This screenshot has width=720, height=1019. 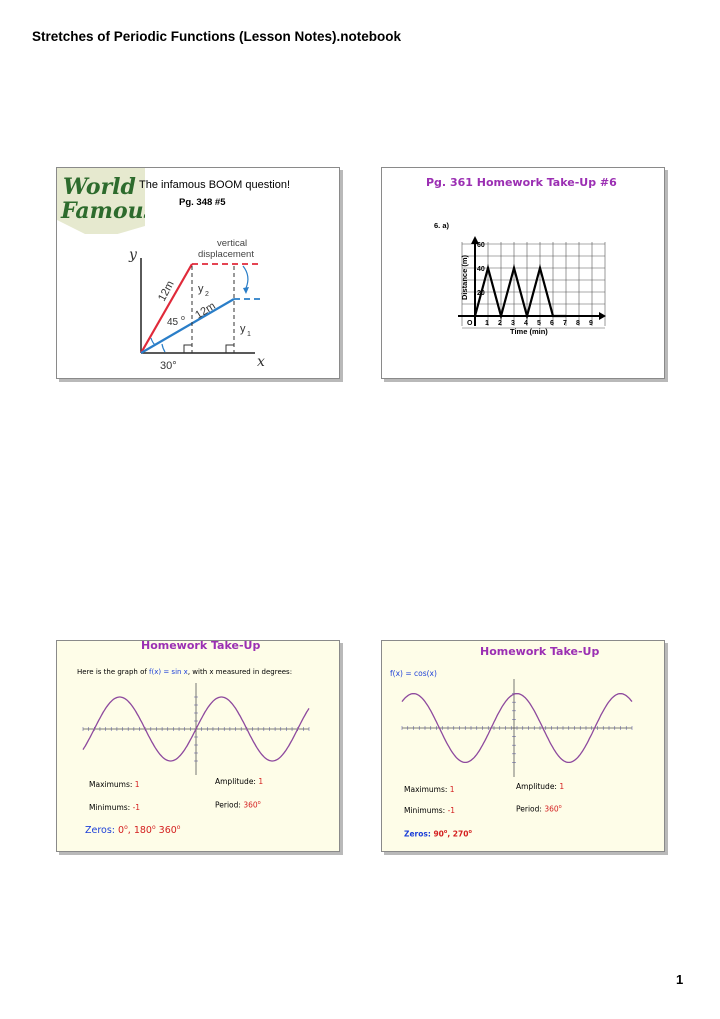 I want to click on x-tick-label: 3, so click(x=513, y=323).